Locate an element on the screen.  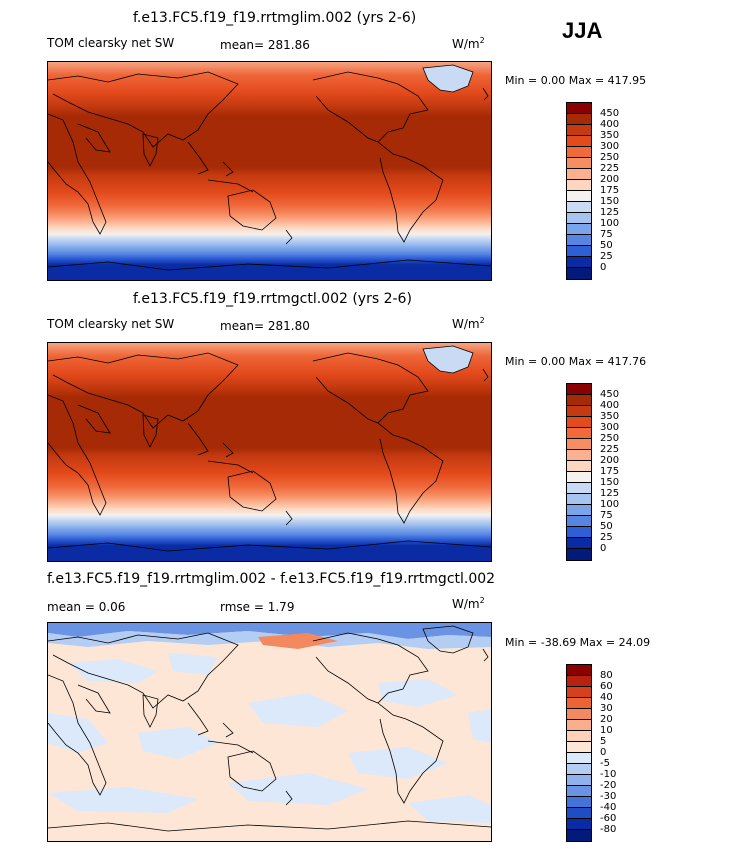
colorbar-tick-label: -30 is located at coordinates (608, 796).